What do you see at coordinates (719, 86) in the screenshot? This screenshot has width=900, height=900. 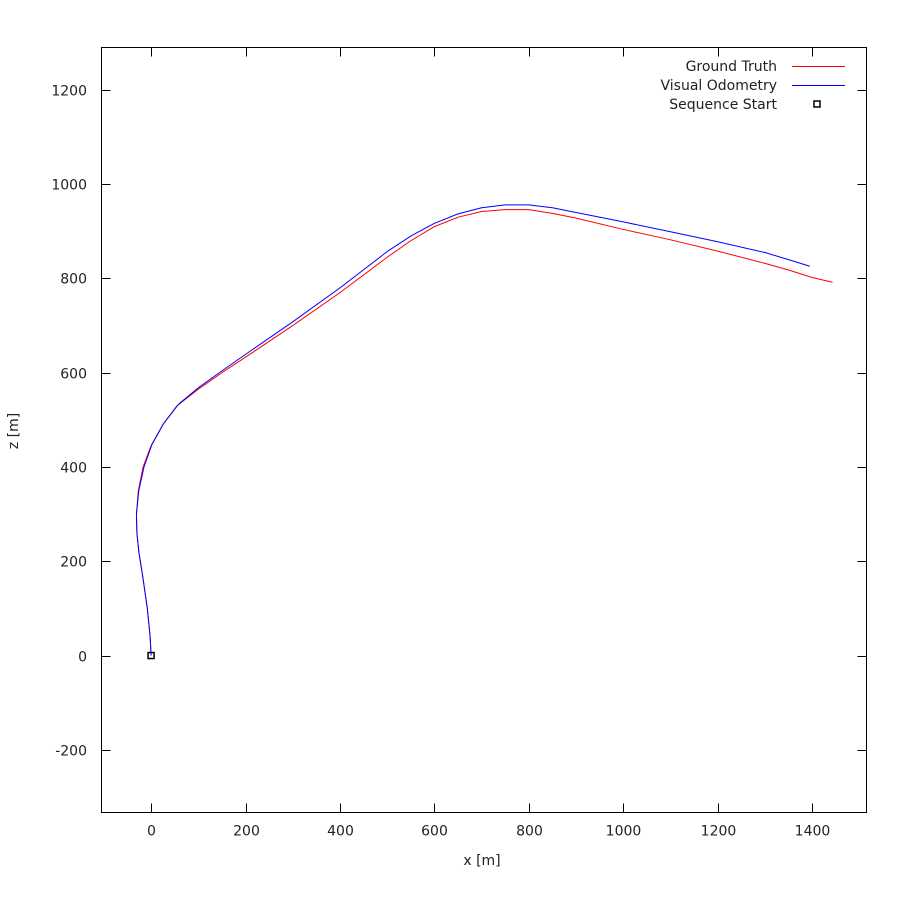 I see `legend-label: Visual Odometry` at bounding box center [719, 86].